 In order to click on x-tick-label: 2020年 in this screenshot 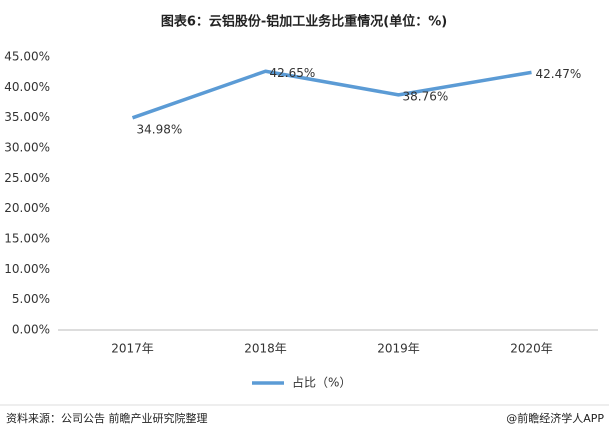, I will do `click(531, 349)`.